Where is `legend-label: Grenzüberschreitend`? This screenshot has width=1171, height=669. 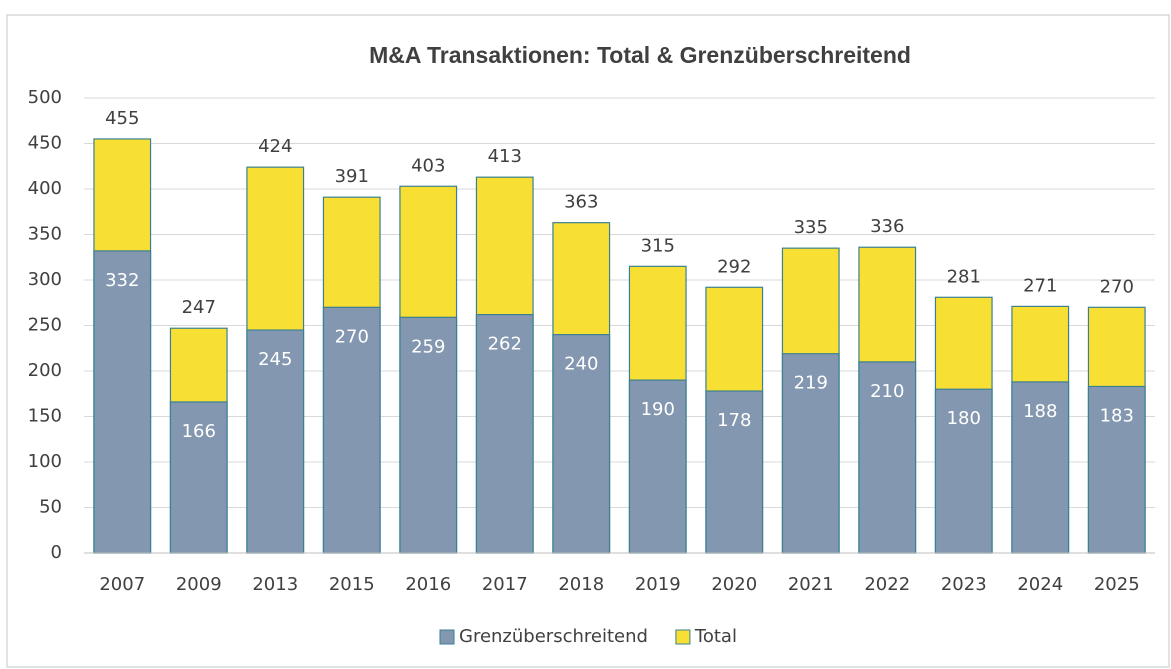 legend-label: Grenzüberschreitend is located at coordinates (553, 636).